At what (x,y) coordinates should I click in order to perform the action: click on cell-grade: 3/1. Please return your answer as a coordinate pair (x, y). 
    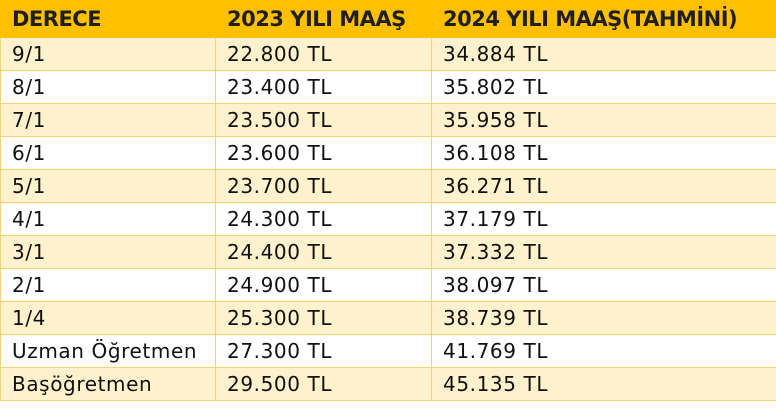
    Looking at the image, I should click on (108, 252).